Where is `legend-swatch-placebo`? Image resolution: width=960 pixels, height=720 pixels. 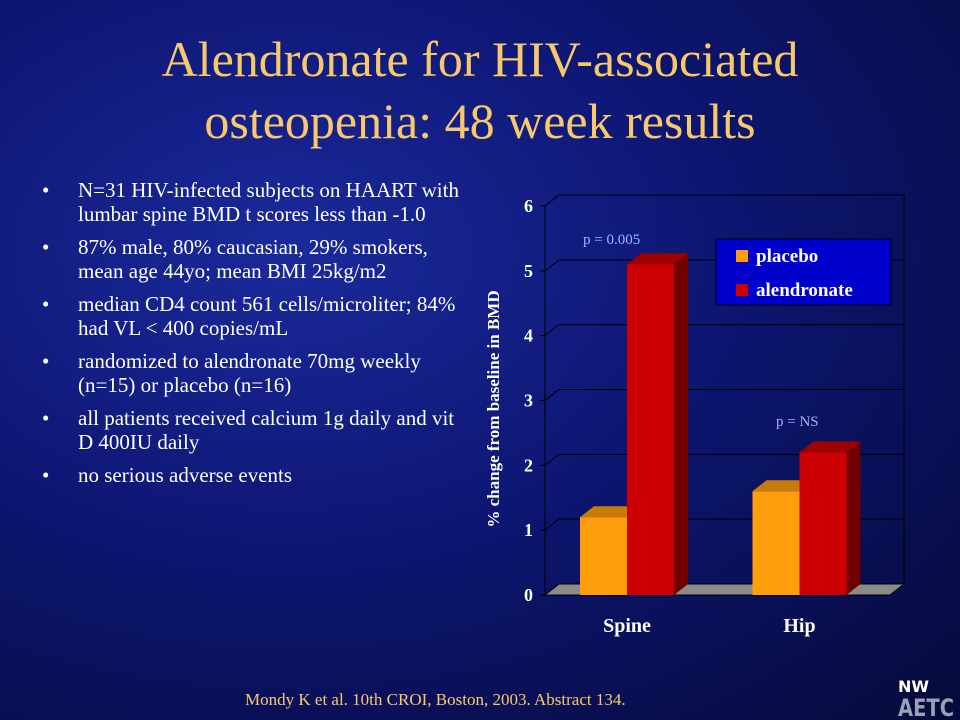 legend-swatch-placebo is located at coordinates (742, 256).